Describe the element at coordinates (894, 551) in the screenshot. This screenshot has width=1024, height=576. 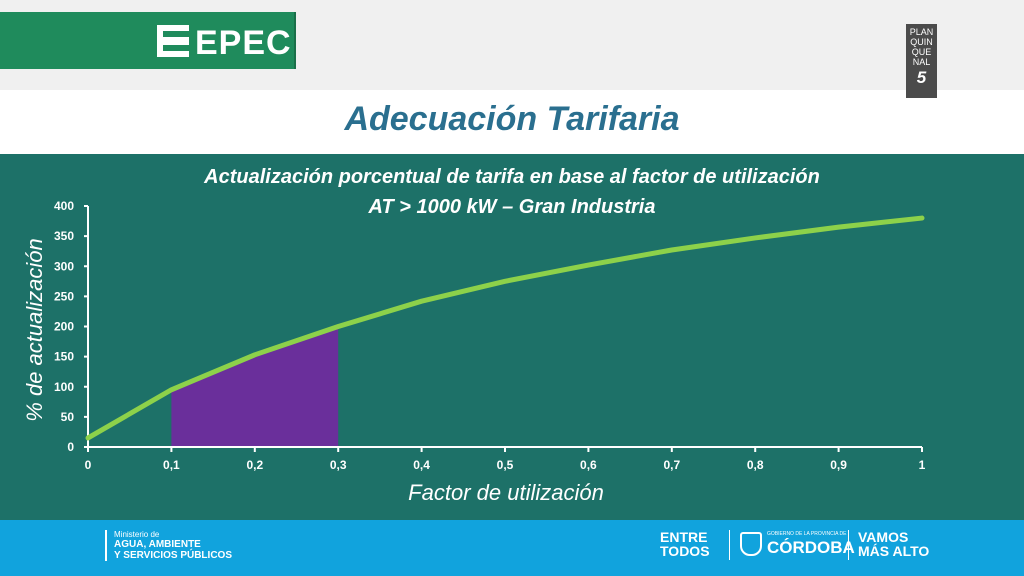
I see `vamos-line-2: MÁS ALTO` at that location.